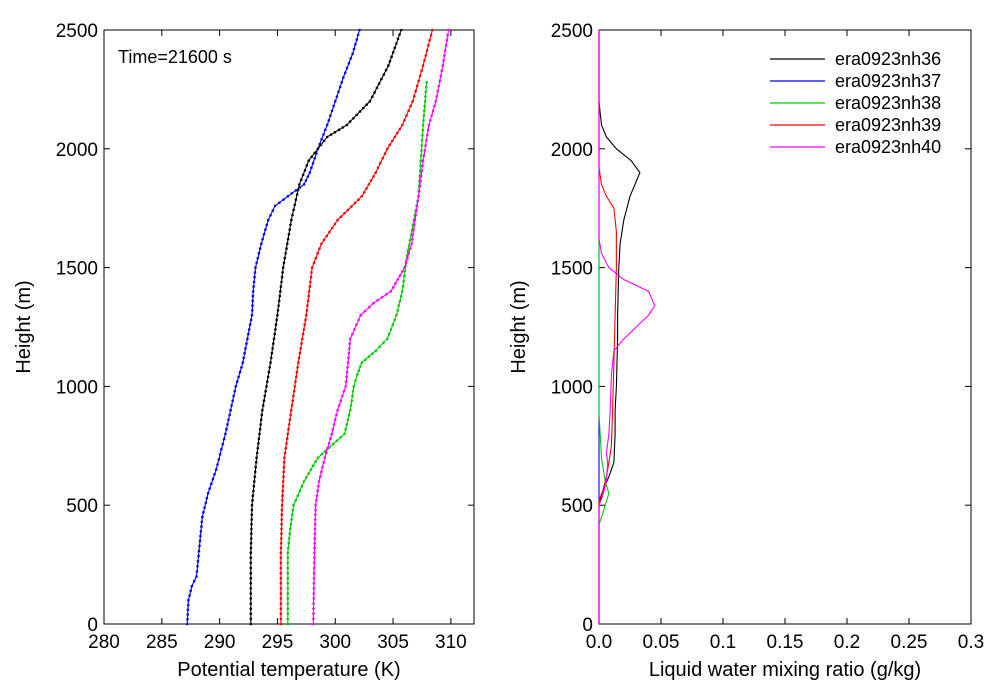 The height and width of the screenshot is (700, 1000). I want to click on x-tick-label: 290, so click(220, 642).